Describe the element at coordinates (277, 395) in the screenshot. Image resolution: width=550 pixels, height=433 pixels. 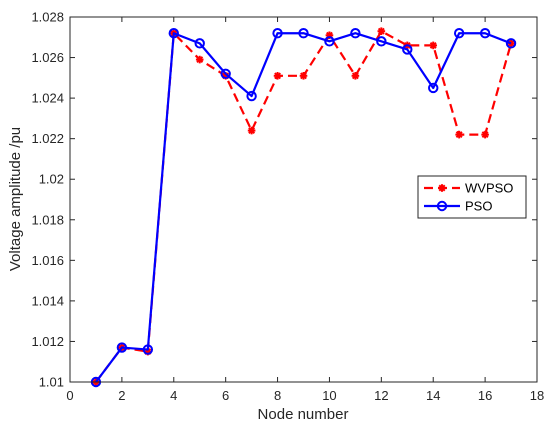
I see `x-tick-label: 8` at that location.